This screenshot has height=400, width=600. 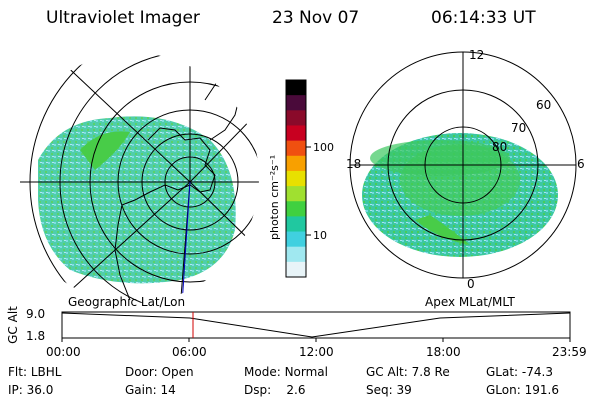 What do you see at coordinates (141, 390) in the screenshot?
I see `gain-label: Gain:` at bounding box center [141, 390].